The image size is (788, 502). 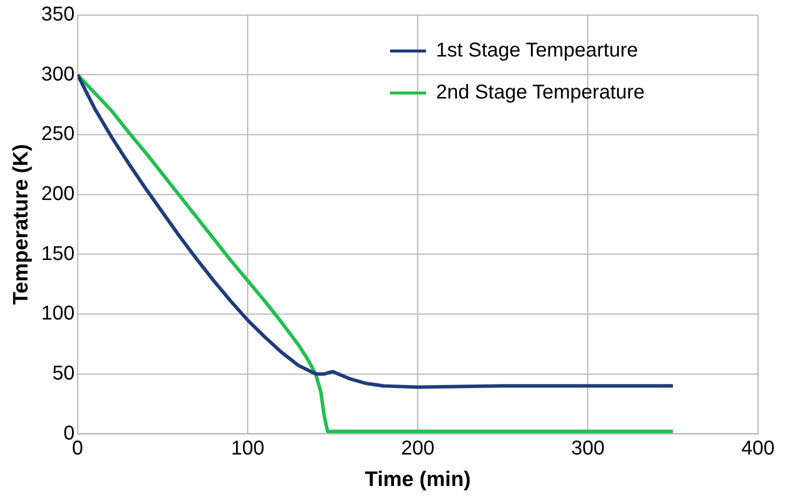 I want to click on y-tick-label: 100, so click(x=58, y=313).